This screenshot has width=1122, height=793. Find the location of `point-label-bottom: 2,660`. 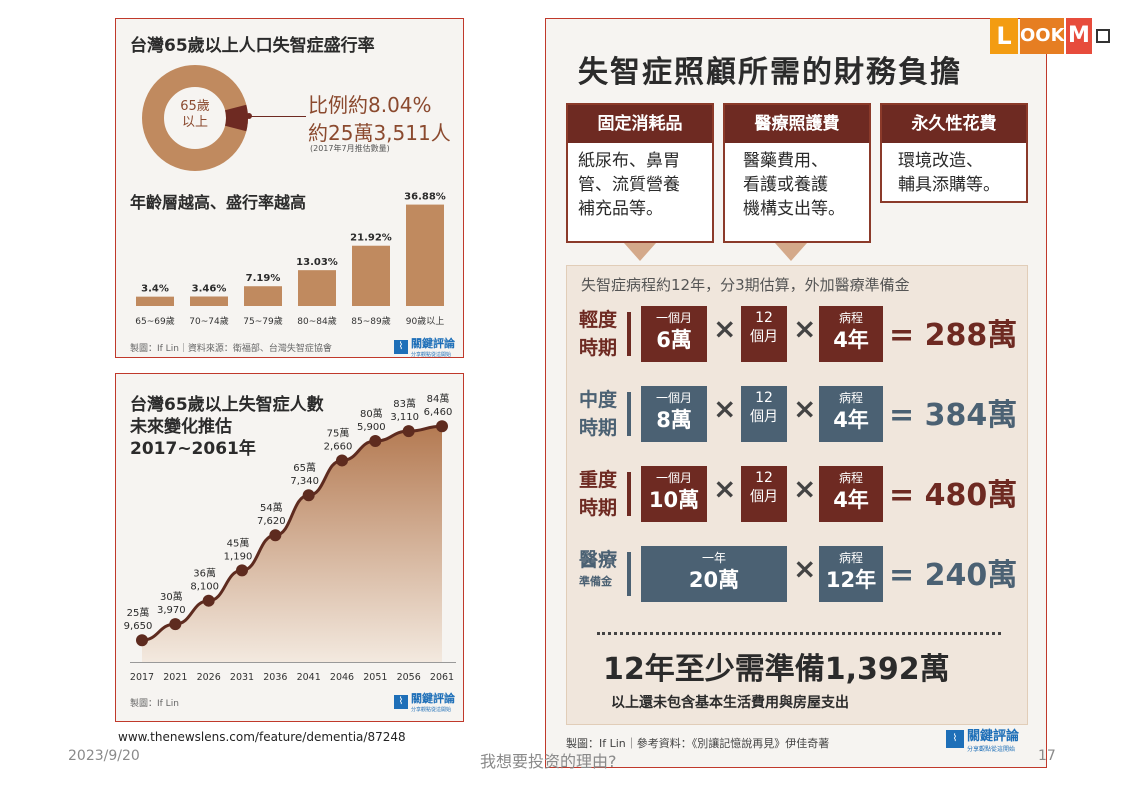

point-label-bottom: 2,660 is located at coordinates (338, 446).